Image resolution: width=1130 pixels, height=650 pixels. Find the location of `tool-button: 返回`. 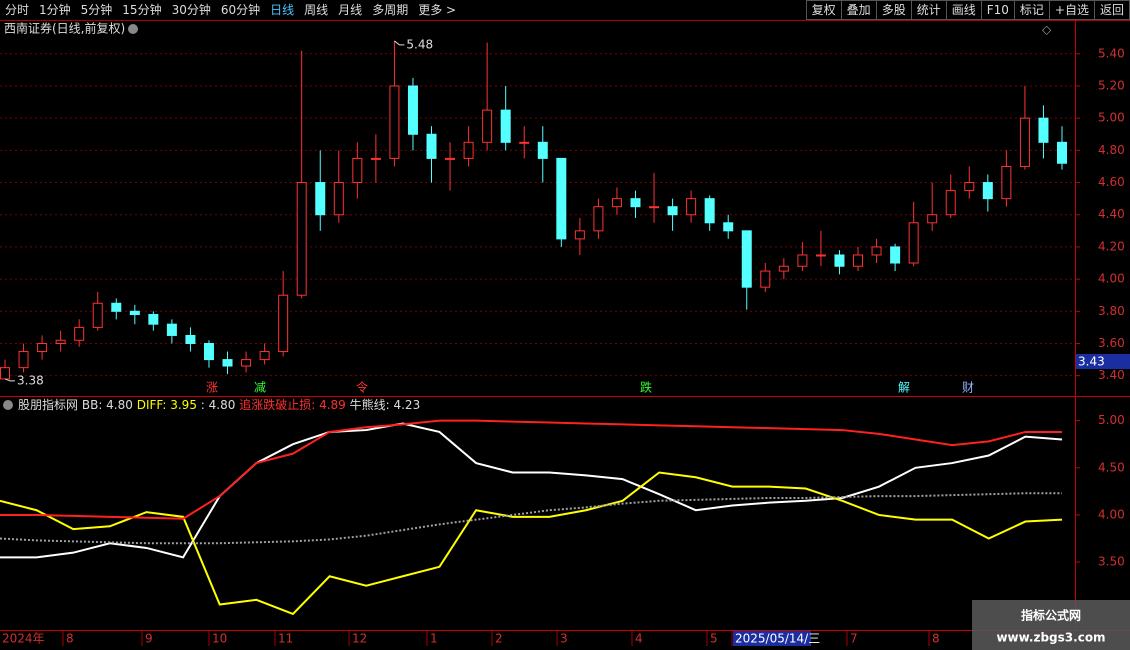

tool-button: 返回 is located at coordinates (1111, 10).